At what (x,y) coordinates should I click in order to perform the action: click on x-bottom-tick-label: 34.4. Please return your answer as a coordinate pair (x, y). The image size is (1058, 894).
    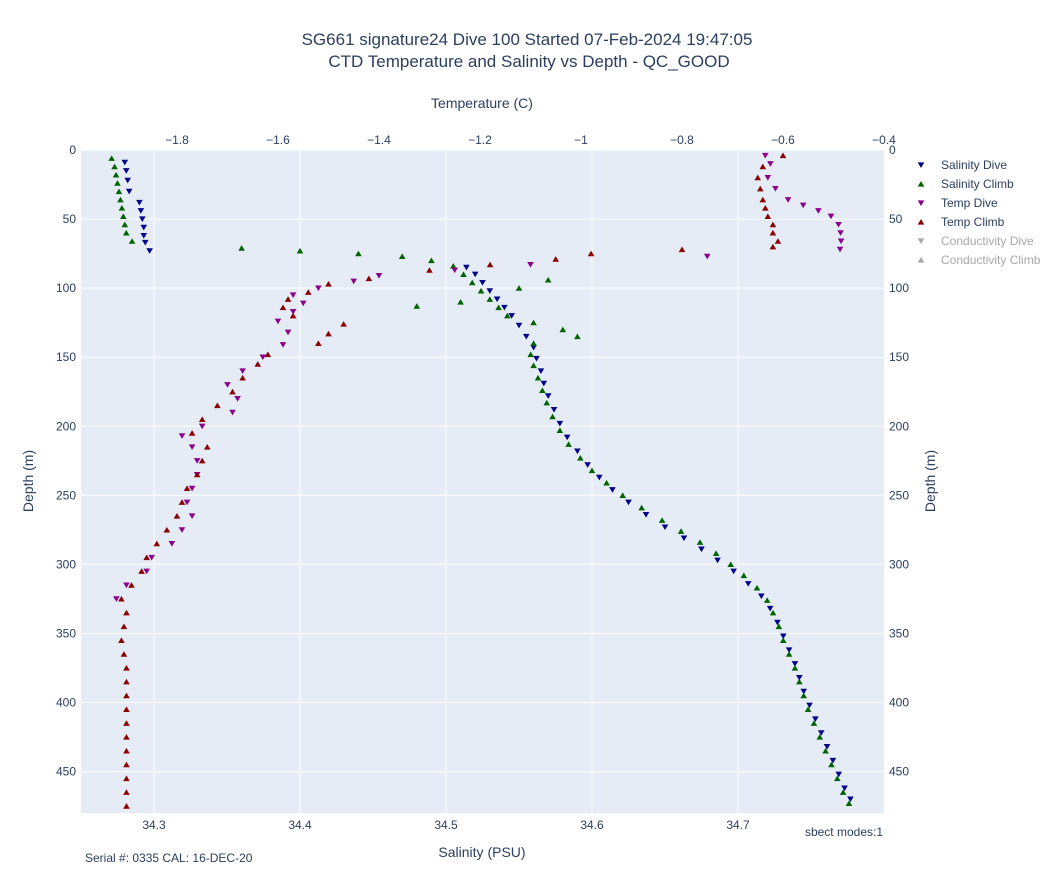
    Looking at the image, I should click on (300, 825).